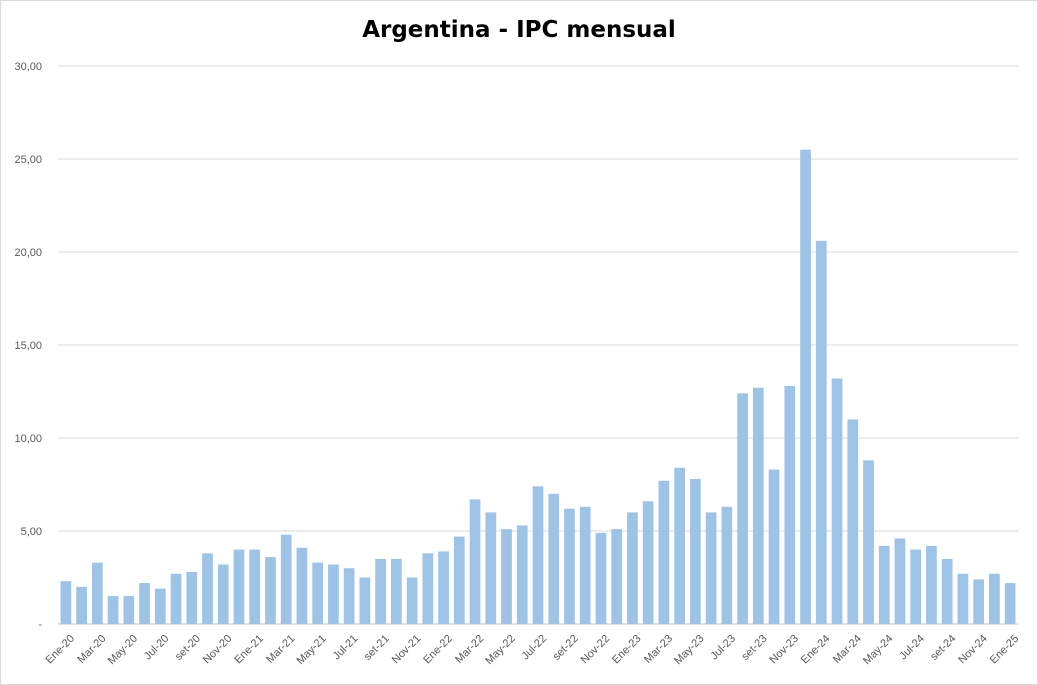  What do you see at coordinates (627, 650) in the screenshot?
I see `x-tick-label: Ene-23` at bounding box center [627, 650].